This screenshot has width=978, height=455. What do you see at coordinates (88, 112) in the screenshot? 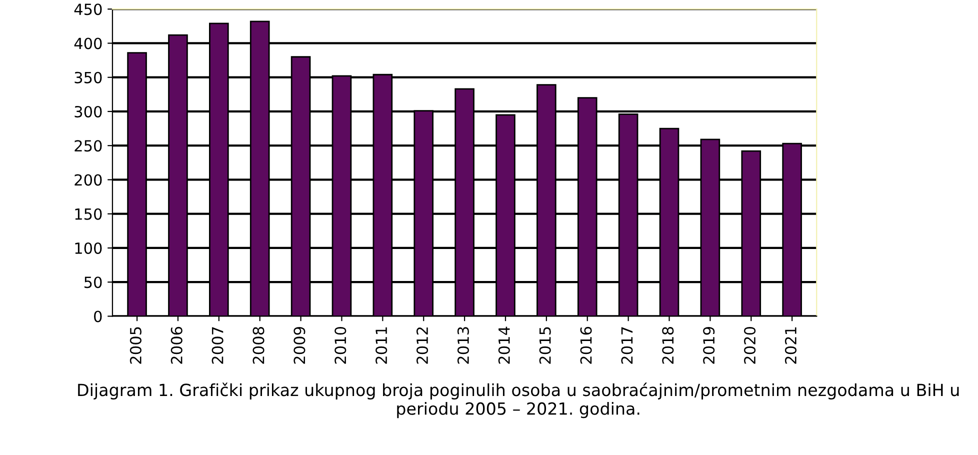
I see `y-tick-label: 300` at bounding box center [88, 112].